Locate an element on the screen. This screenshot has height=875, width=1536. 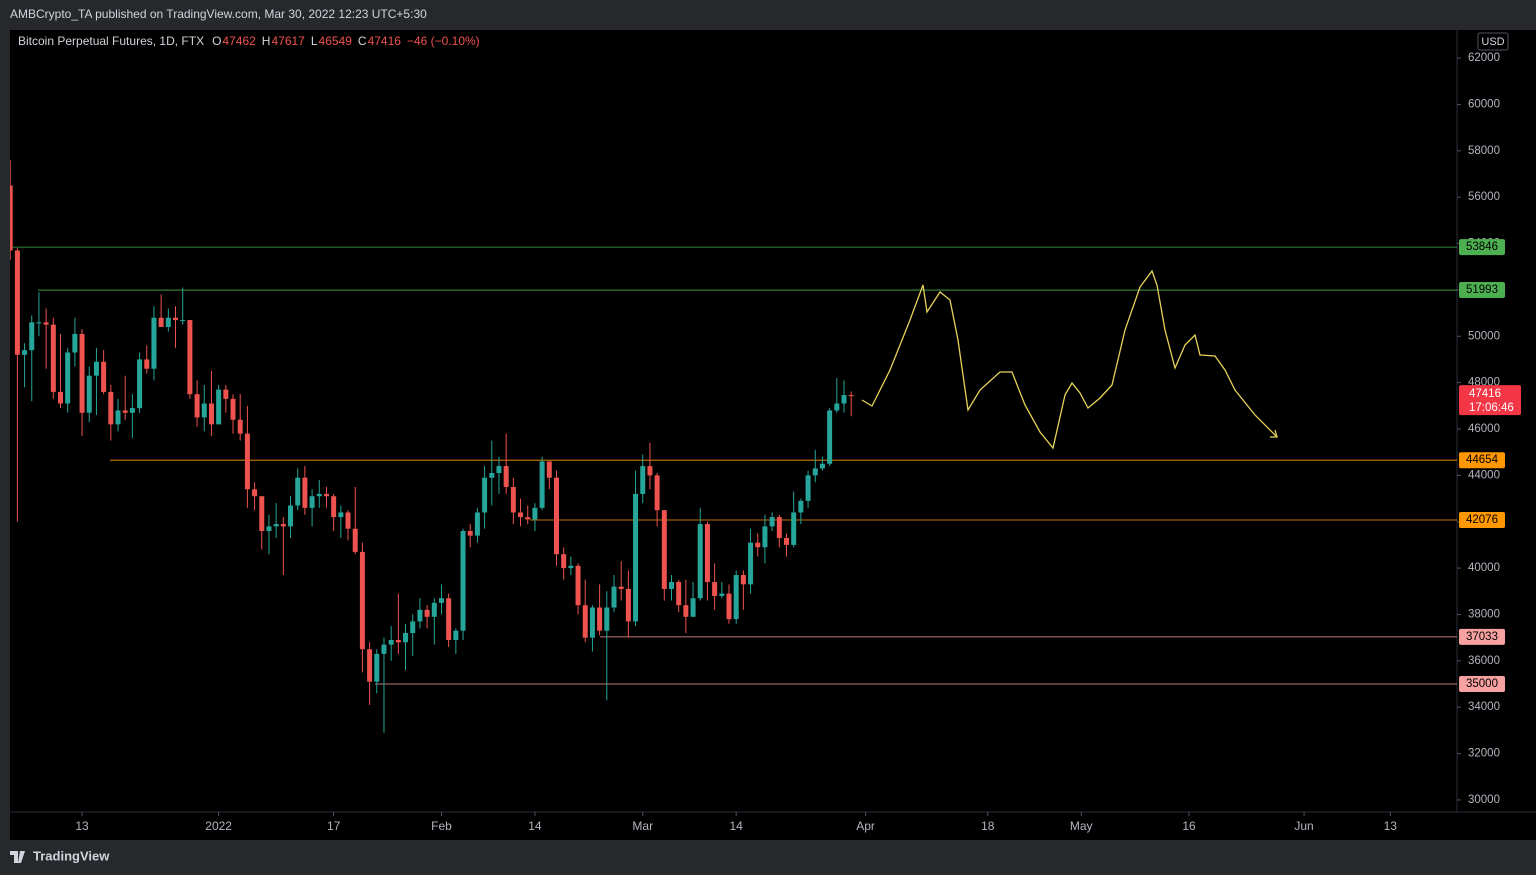
x-tick-label: Jun is located at coordinates (1303, 826).